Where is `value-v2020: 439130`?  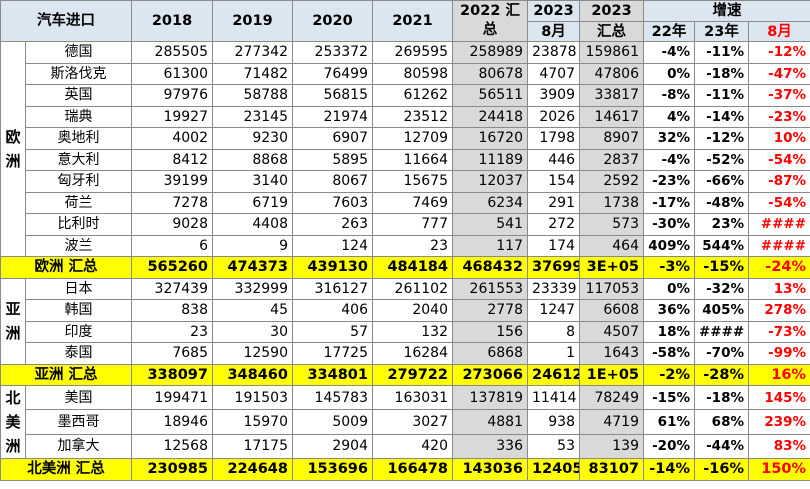 value-v2020: 439130 is located at coordinates (332, 267).